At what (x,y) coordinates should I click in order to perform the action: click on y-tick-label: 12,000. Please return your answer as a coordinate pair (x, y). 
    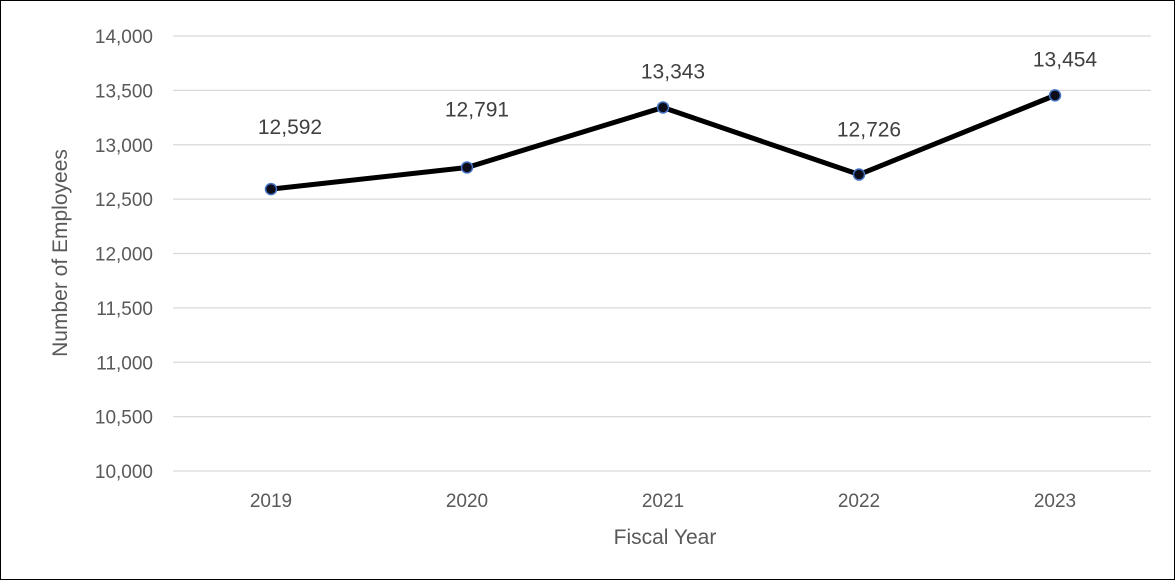
    Looking at the image, I should click on (124, 255).